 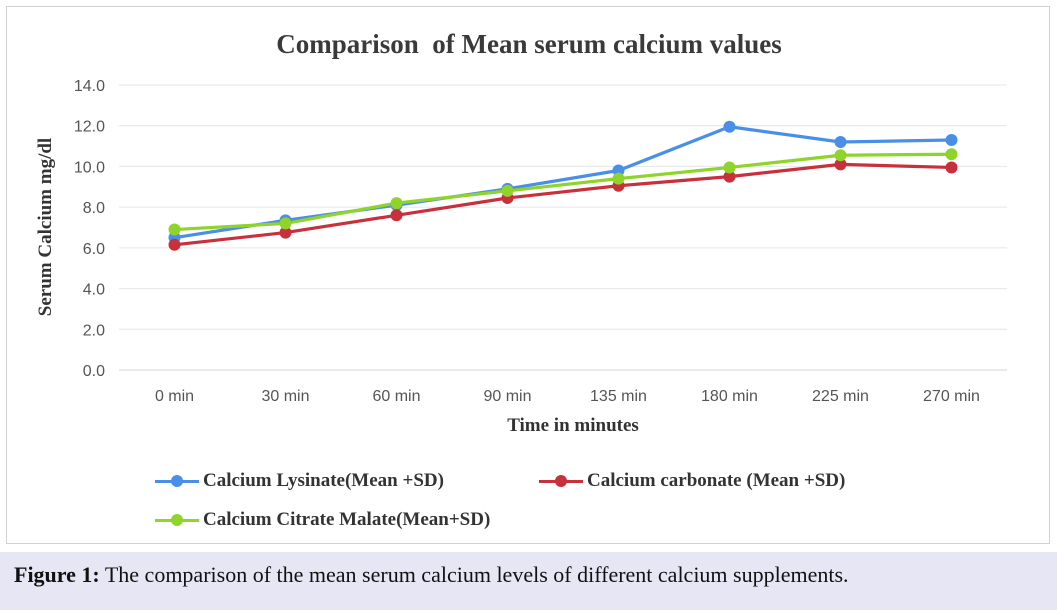 I want to click on x-tick-label: 30 min, so click(x=285, y=396).